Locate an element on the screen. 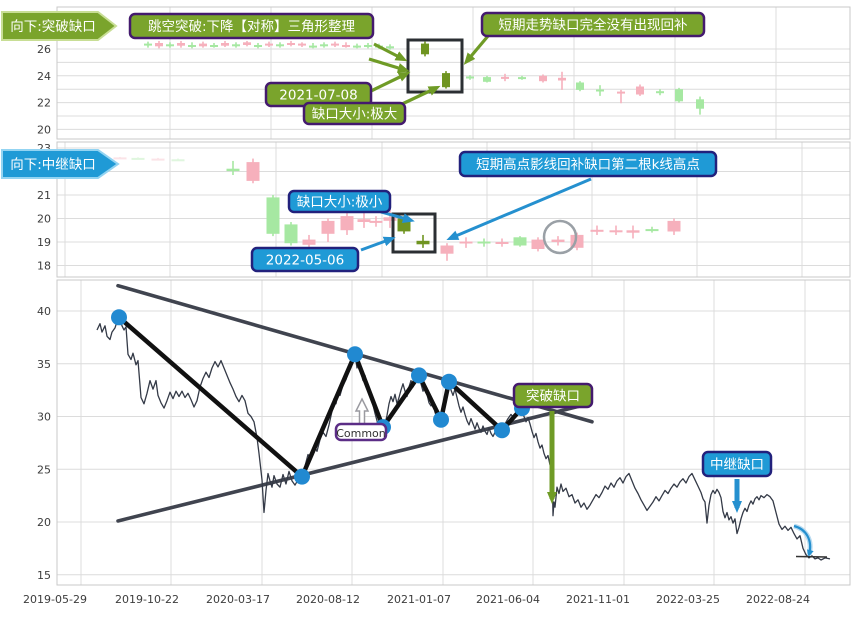 Image resolution: width=853 pixels, height=617 pixels. label-gap-size-extra-large-shape is located at coordinates (354, 113).